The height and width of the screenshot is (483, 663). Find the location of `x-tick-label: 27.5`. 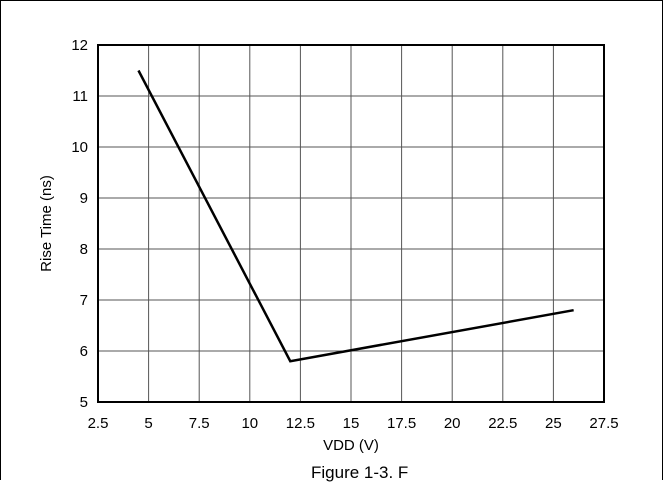

x-tick-label: 27.5 is located at coordinates (603, 423).